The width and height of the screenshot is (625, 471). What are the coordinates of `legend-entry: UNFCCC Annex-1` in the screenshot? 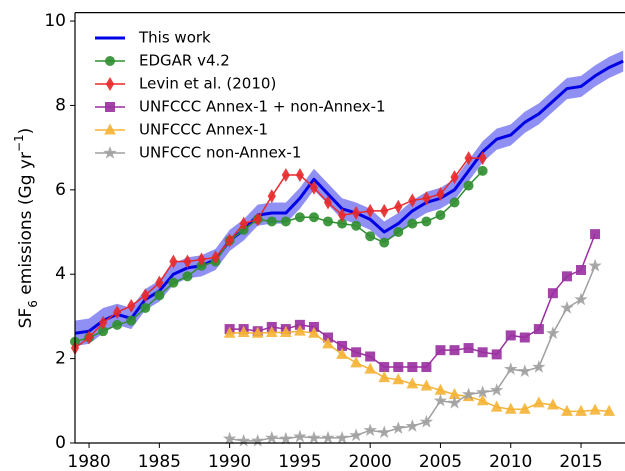 It's located at (181, 130).